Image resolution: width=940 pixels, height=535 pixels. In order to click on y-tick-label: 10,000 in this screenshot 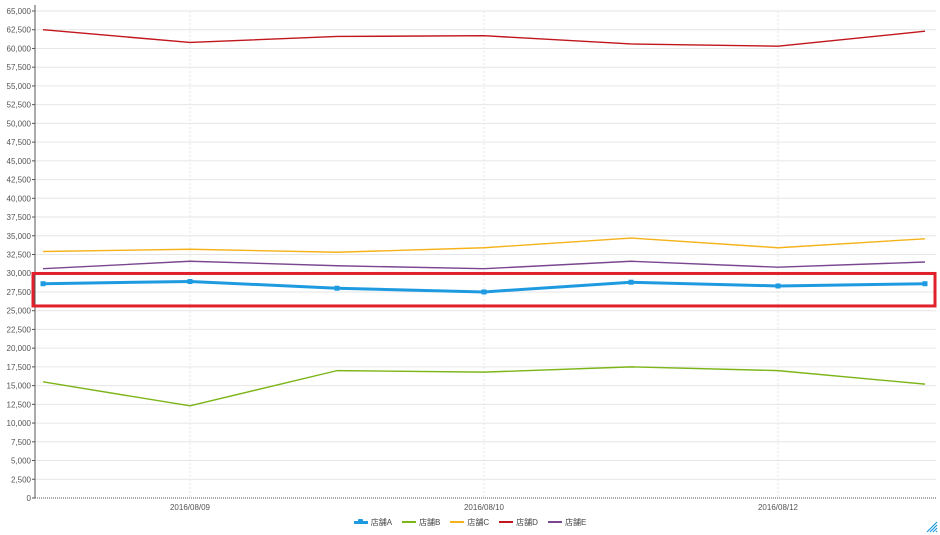, I will do `click(19, 423)`.